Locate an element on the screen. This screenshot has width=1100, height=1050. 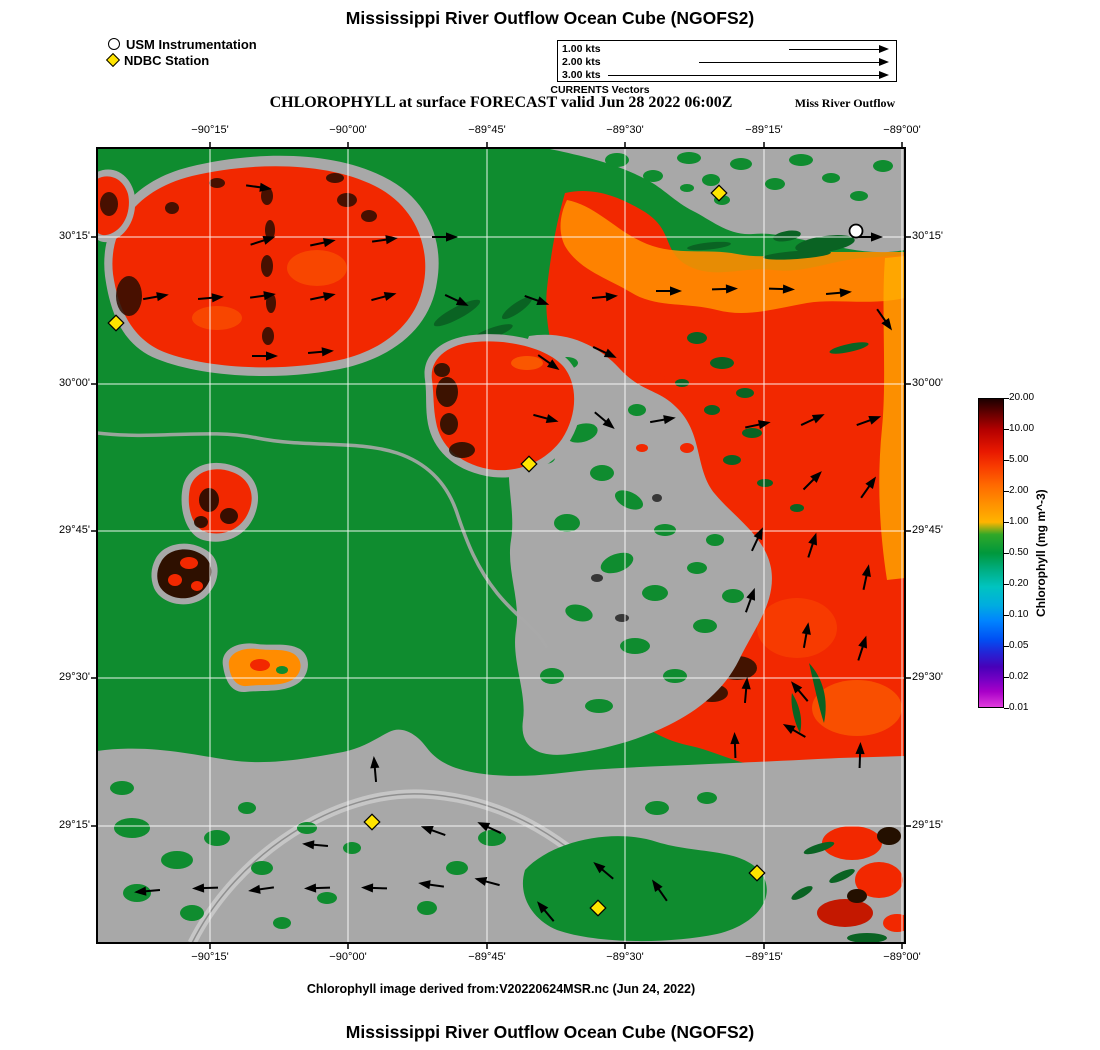
ndbc-diamond-icon is located at coordinates (113, 60).